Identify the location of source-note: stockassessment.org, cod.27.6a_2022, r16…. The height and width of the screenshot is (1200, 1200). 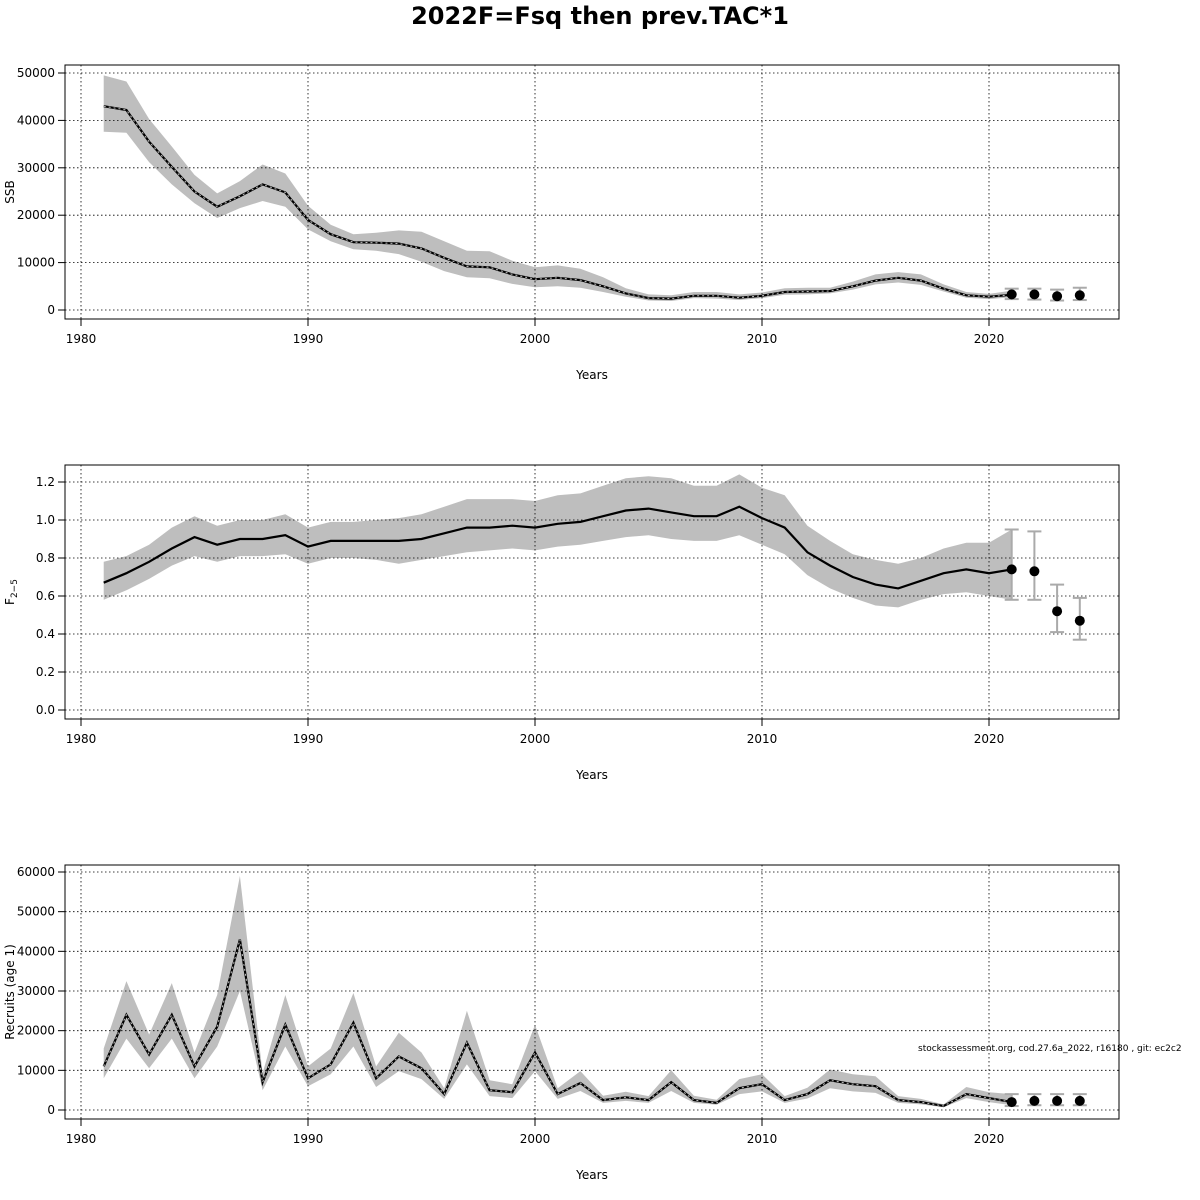
(1050, 1049).